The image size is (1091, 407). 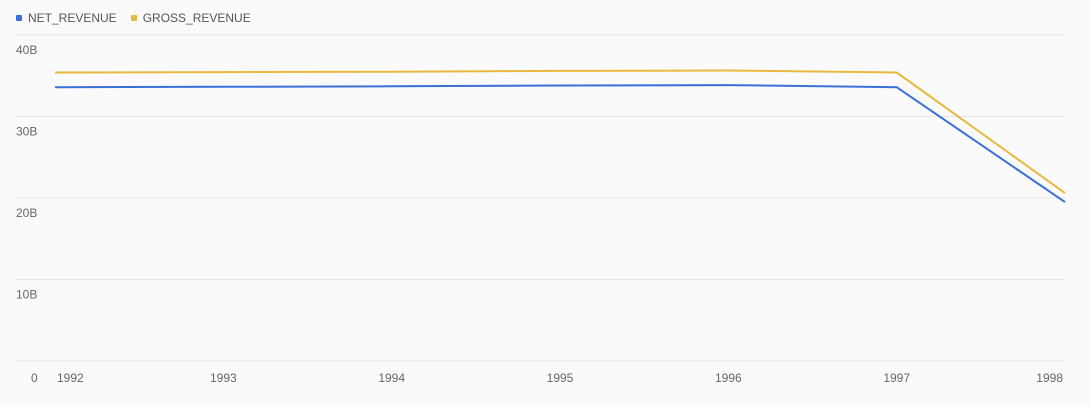 I want to click on x-axis: 1992 1993 1994 1995 1996 1997 1998, so click(x=560, y=378).